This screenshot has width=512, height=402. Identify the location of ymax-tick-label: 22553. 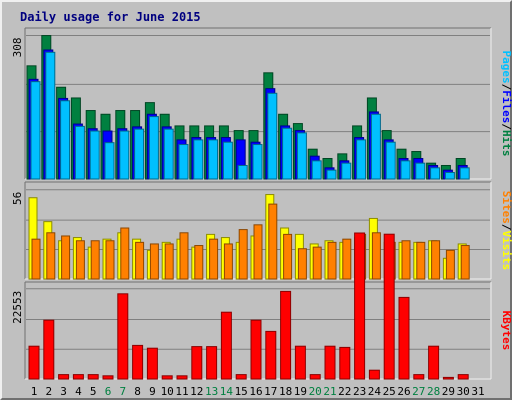
(17, 307).